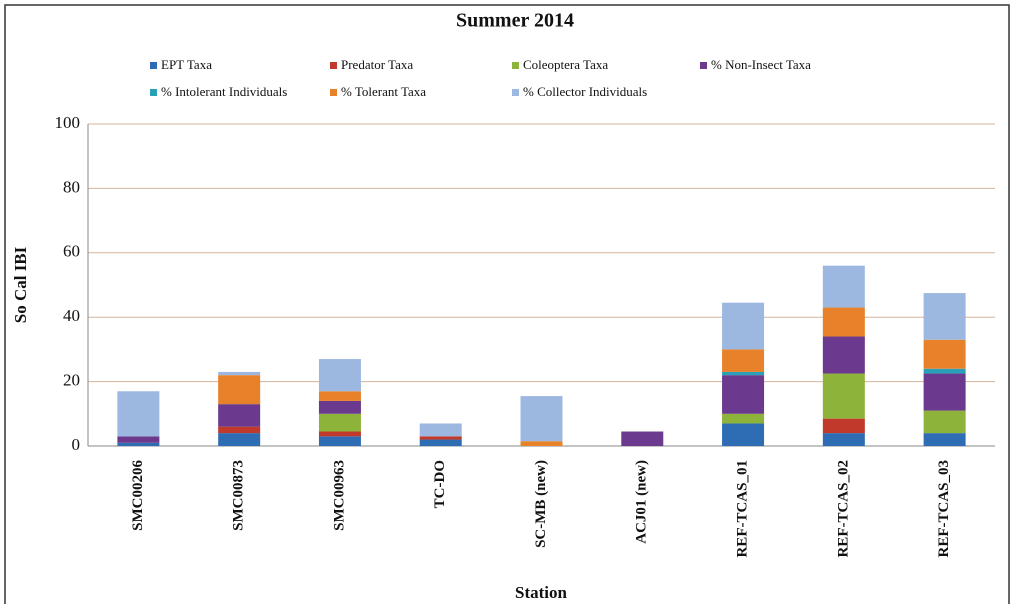  Describe the element at coordinates (843, 509) in the screenshot. I see `x-tick-label: REF-TCAS_02` at that location.